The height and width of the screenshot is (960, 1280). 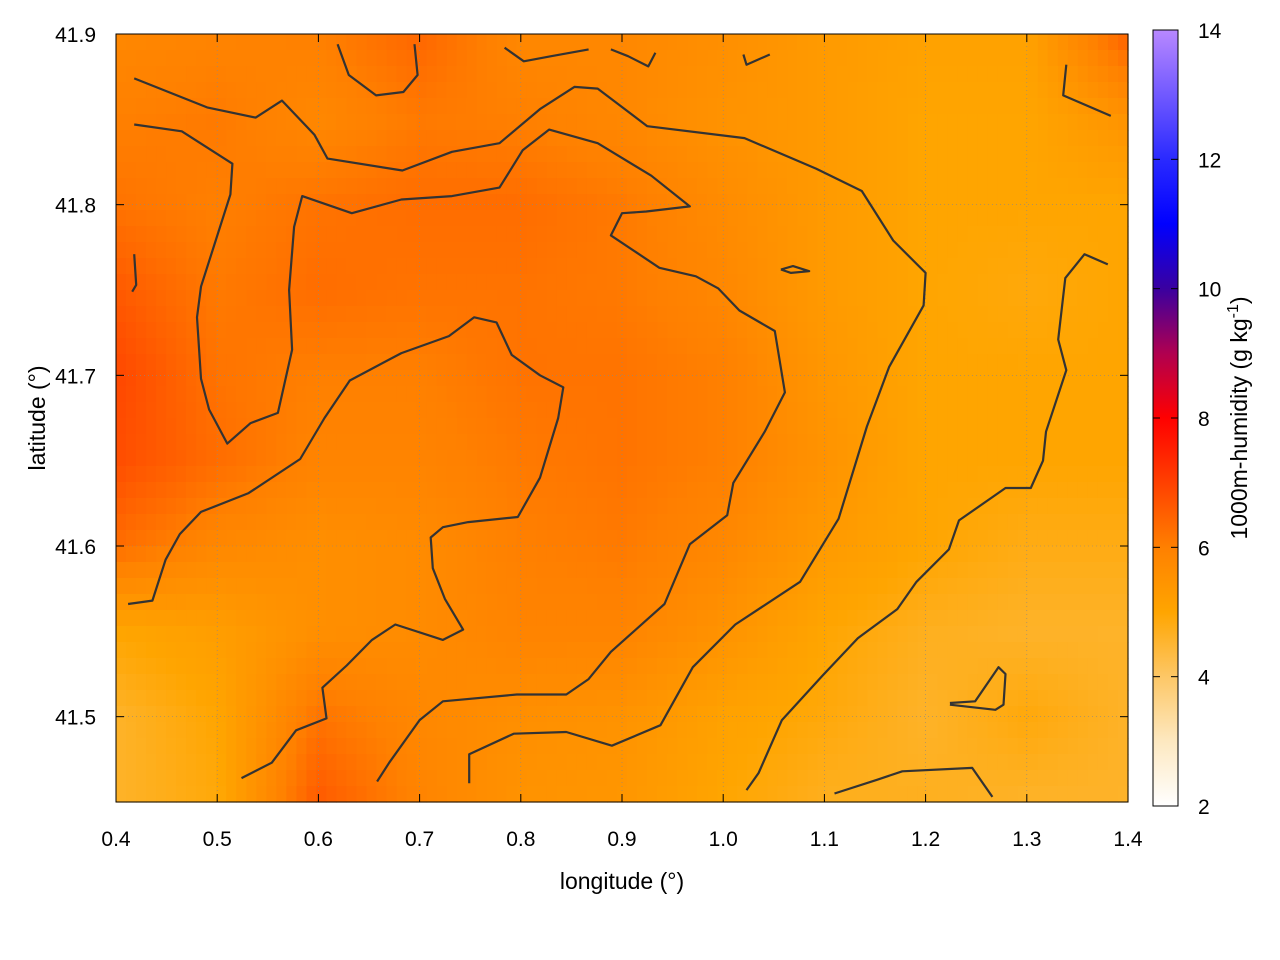 I want to click on contour-line, so click(x=377, y=70).